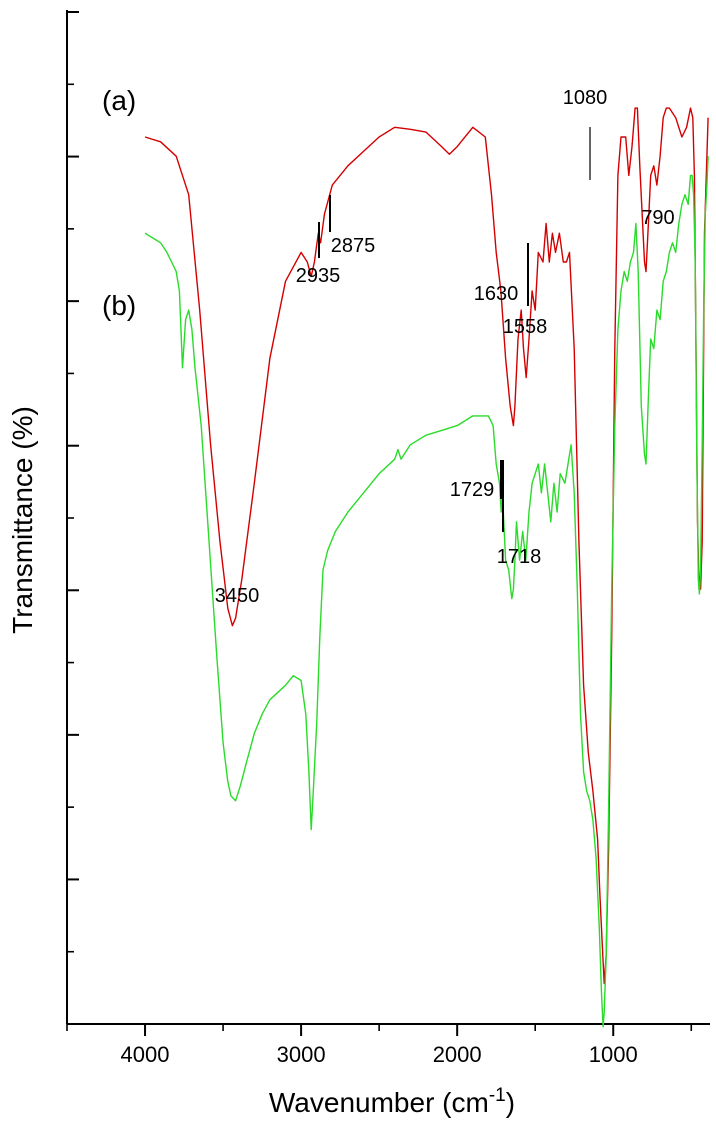 This screenshot has width=716, height=1136. Describe the element at coordinates (585, 98) in the screenshot. I see `annotation-label-1080: 1080` at that location.